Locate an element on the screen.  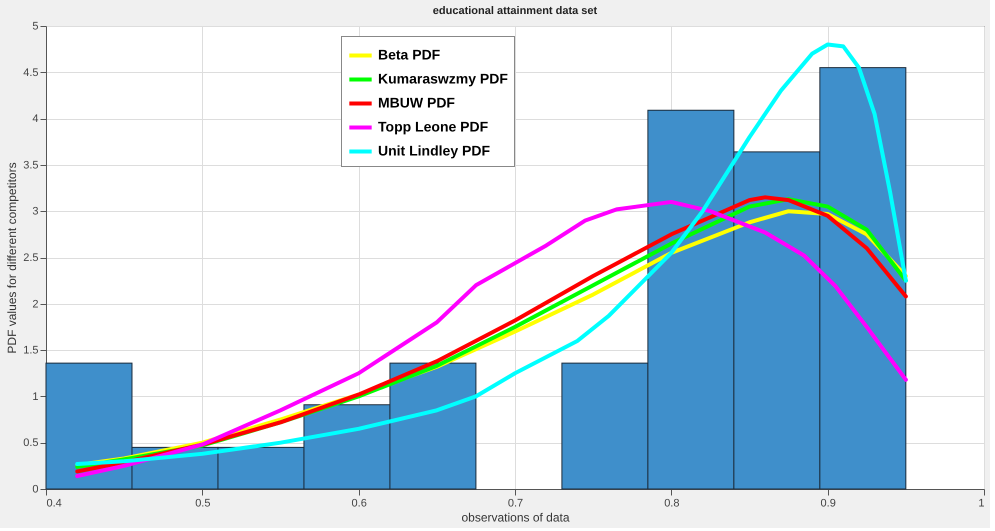
y-tick-label: 3 is located at coordinates (35, 212).